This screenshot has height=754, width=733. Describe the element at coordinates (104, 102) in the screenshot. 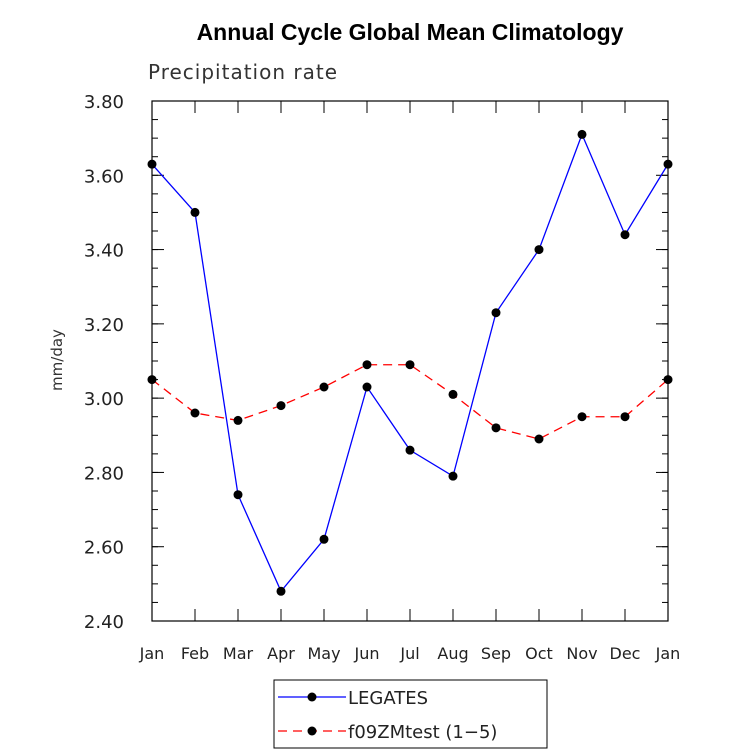

I see `y-tick-label: 3.80` at that location.